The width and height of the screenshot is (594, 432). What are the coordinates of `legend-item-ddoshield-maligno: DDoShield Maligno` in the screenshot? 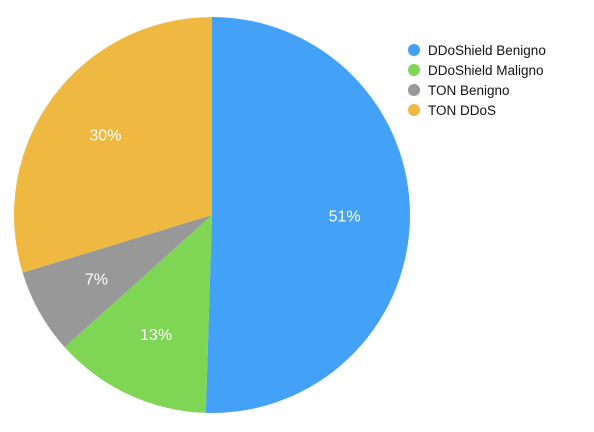 It's located at (477, 70).